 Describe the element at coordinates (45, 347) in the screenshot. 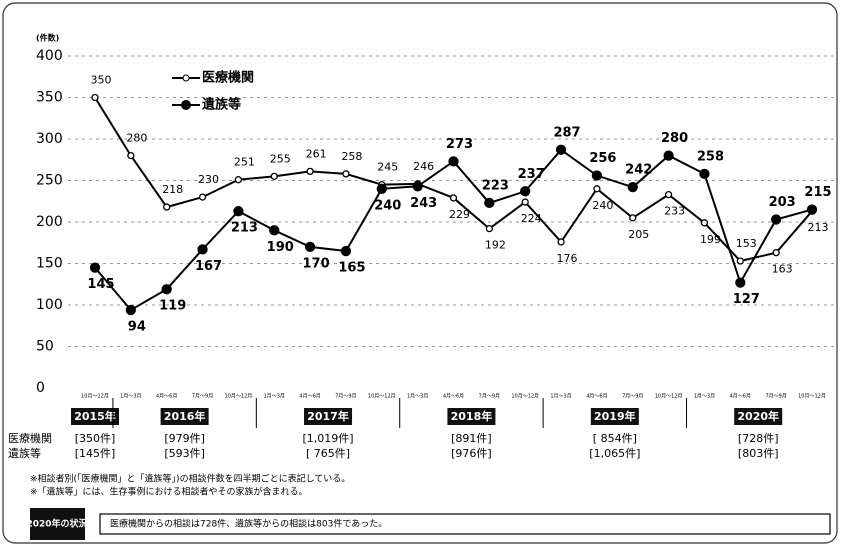

I see `y-tick-label: 50` at that location.